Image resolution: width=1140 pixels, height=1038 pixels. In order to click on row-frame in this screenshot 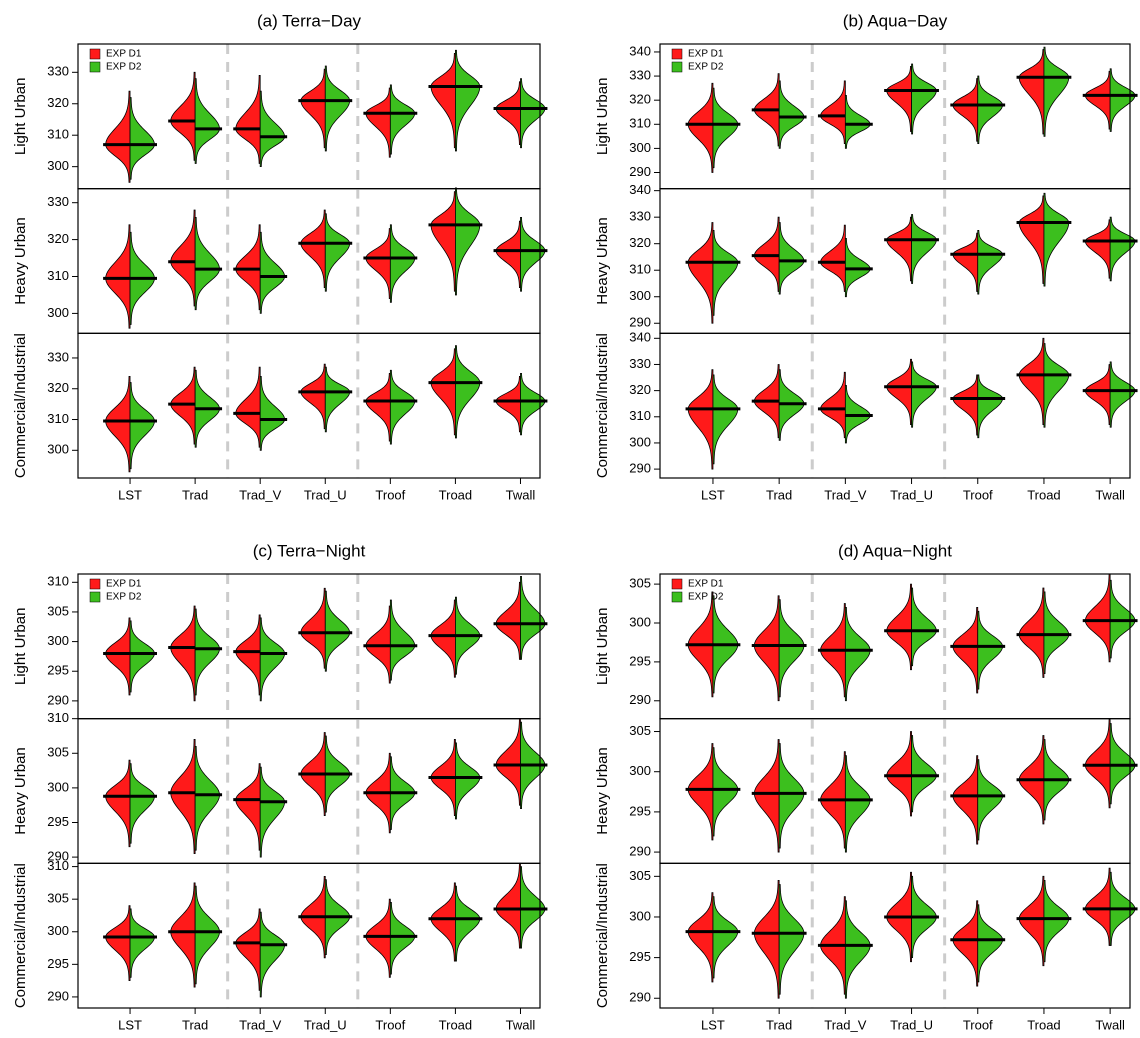, I will do `click(309, 116)`.